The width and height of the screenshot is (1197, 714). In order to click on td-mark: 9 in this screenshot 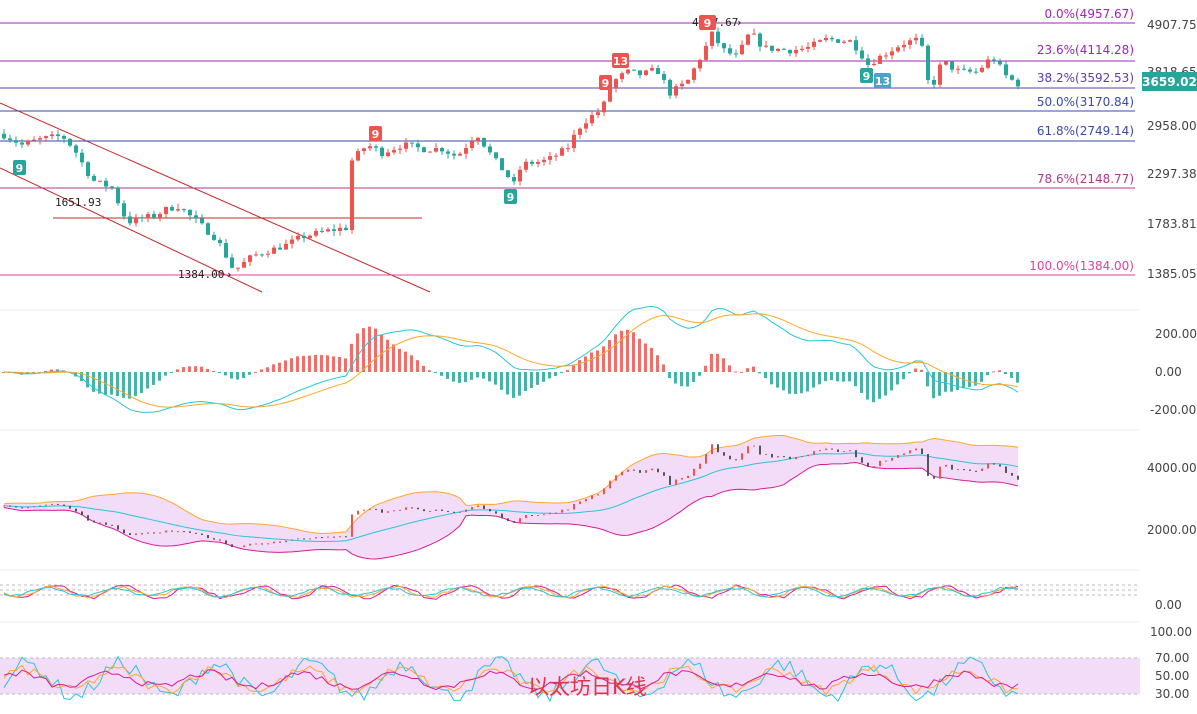, I will do `click(605, 82)`.